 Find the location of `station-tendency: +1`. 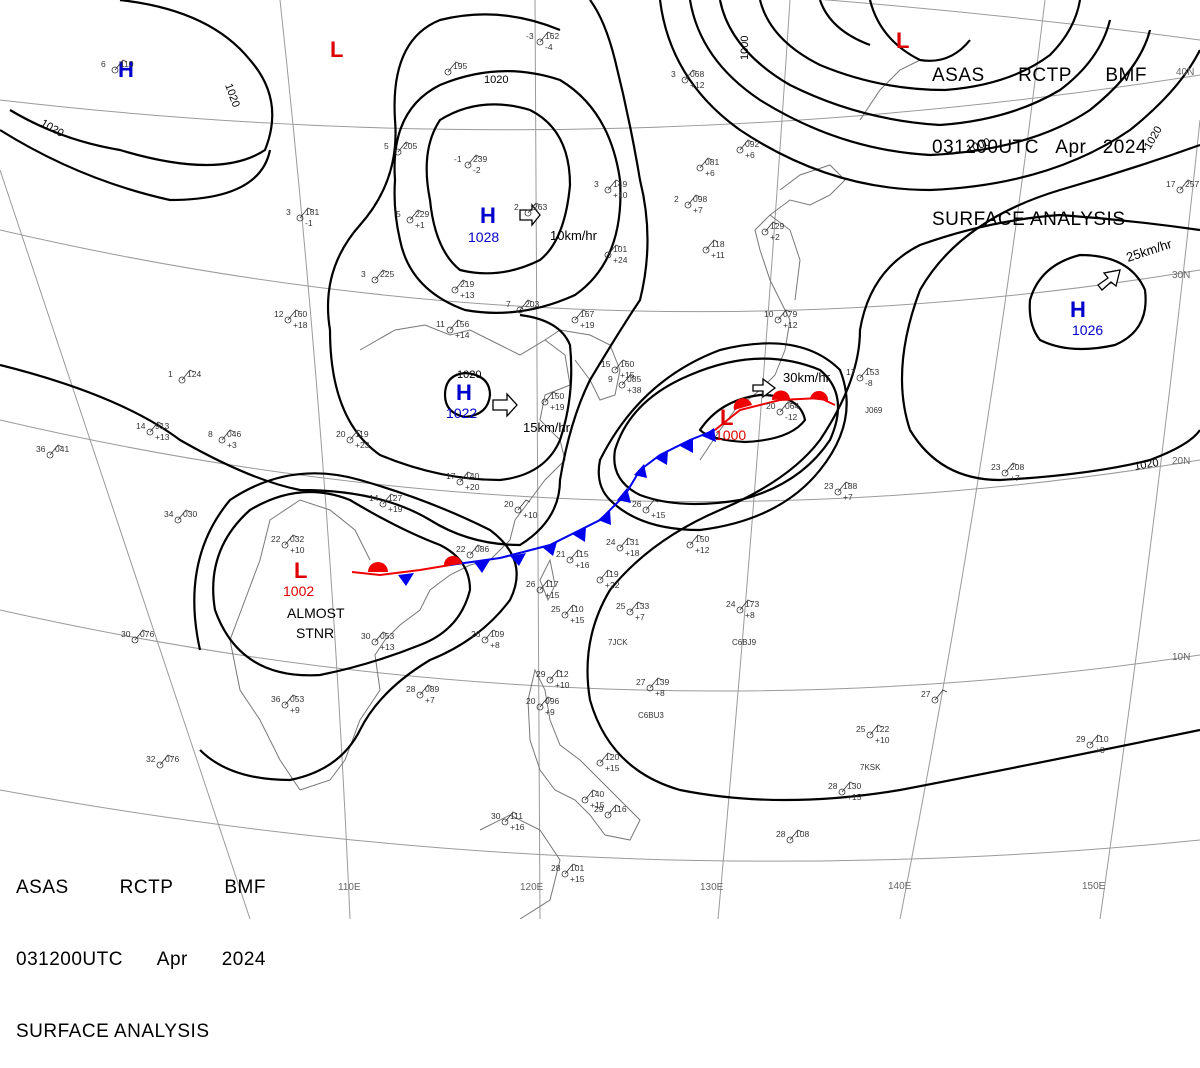

station-tendency: +1 is located at coordinates (420, 225).